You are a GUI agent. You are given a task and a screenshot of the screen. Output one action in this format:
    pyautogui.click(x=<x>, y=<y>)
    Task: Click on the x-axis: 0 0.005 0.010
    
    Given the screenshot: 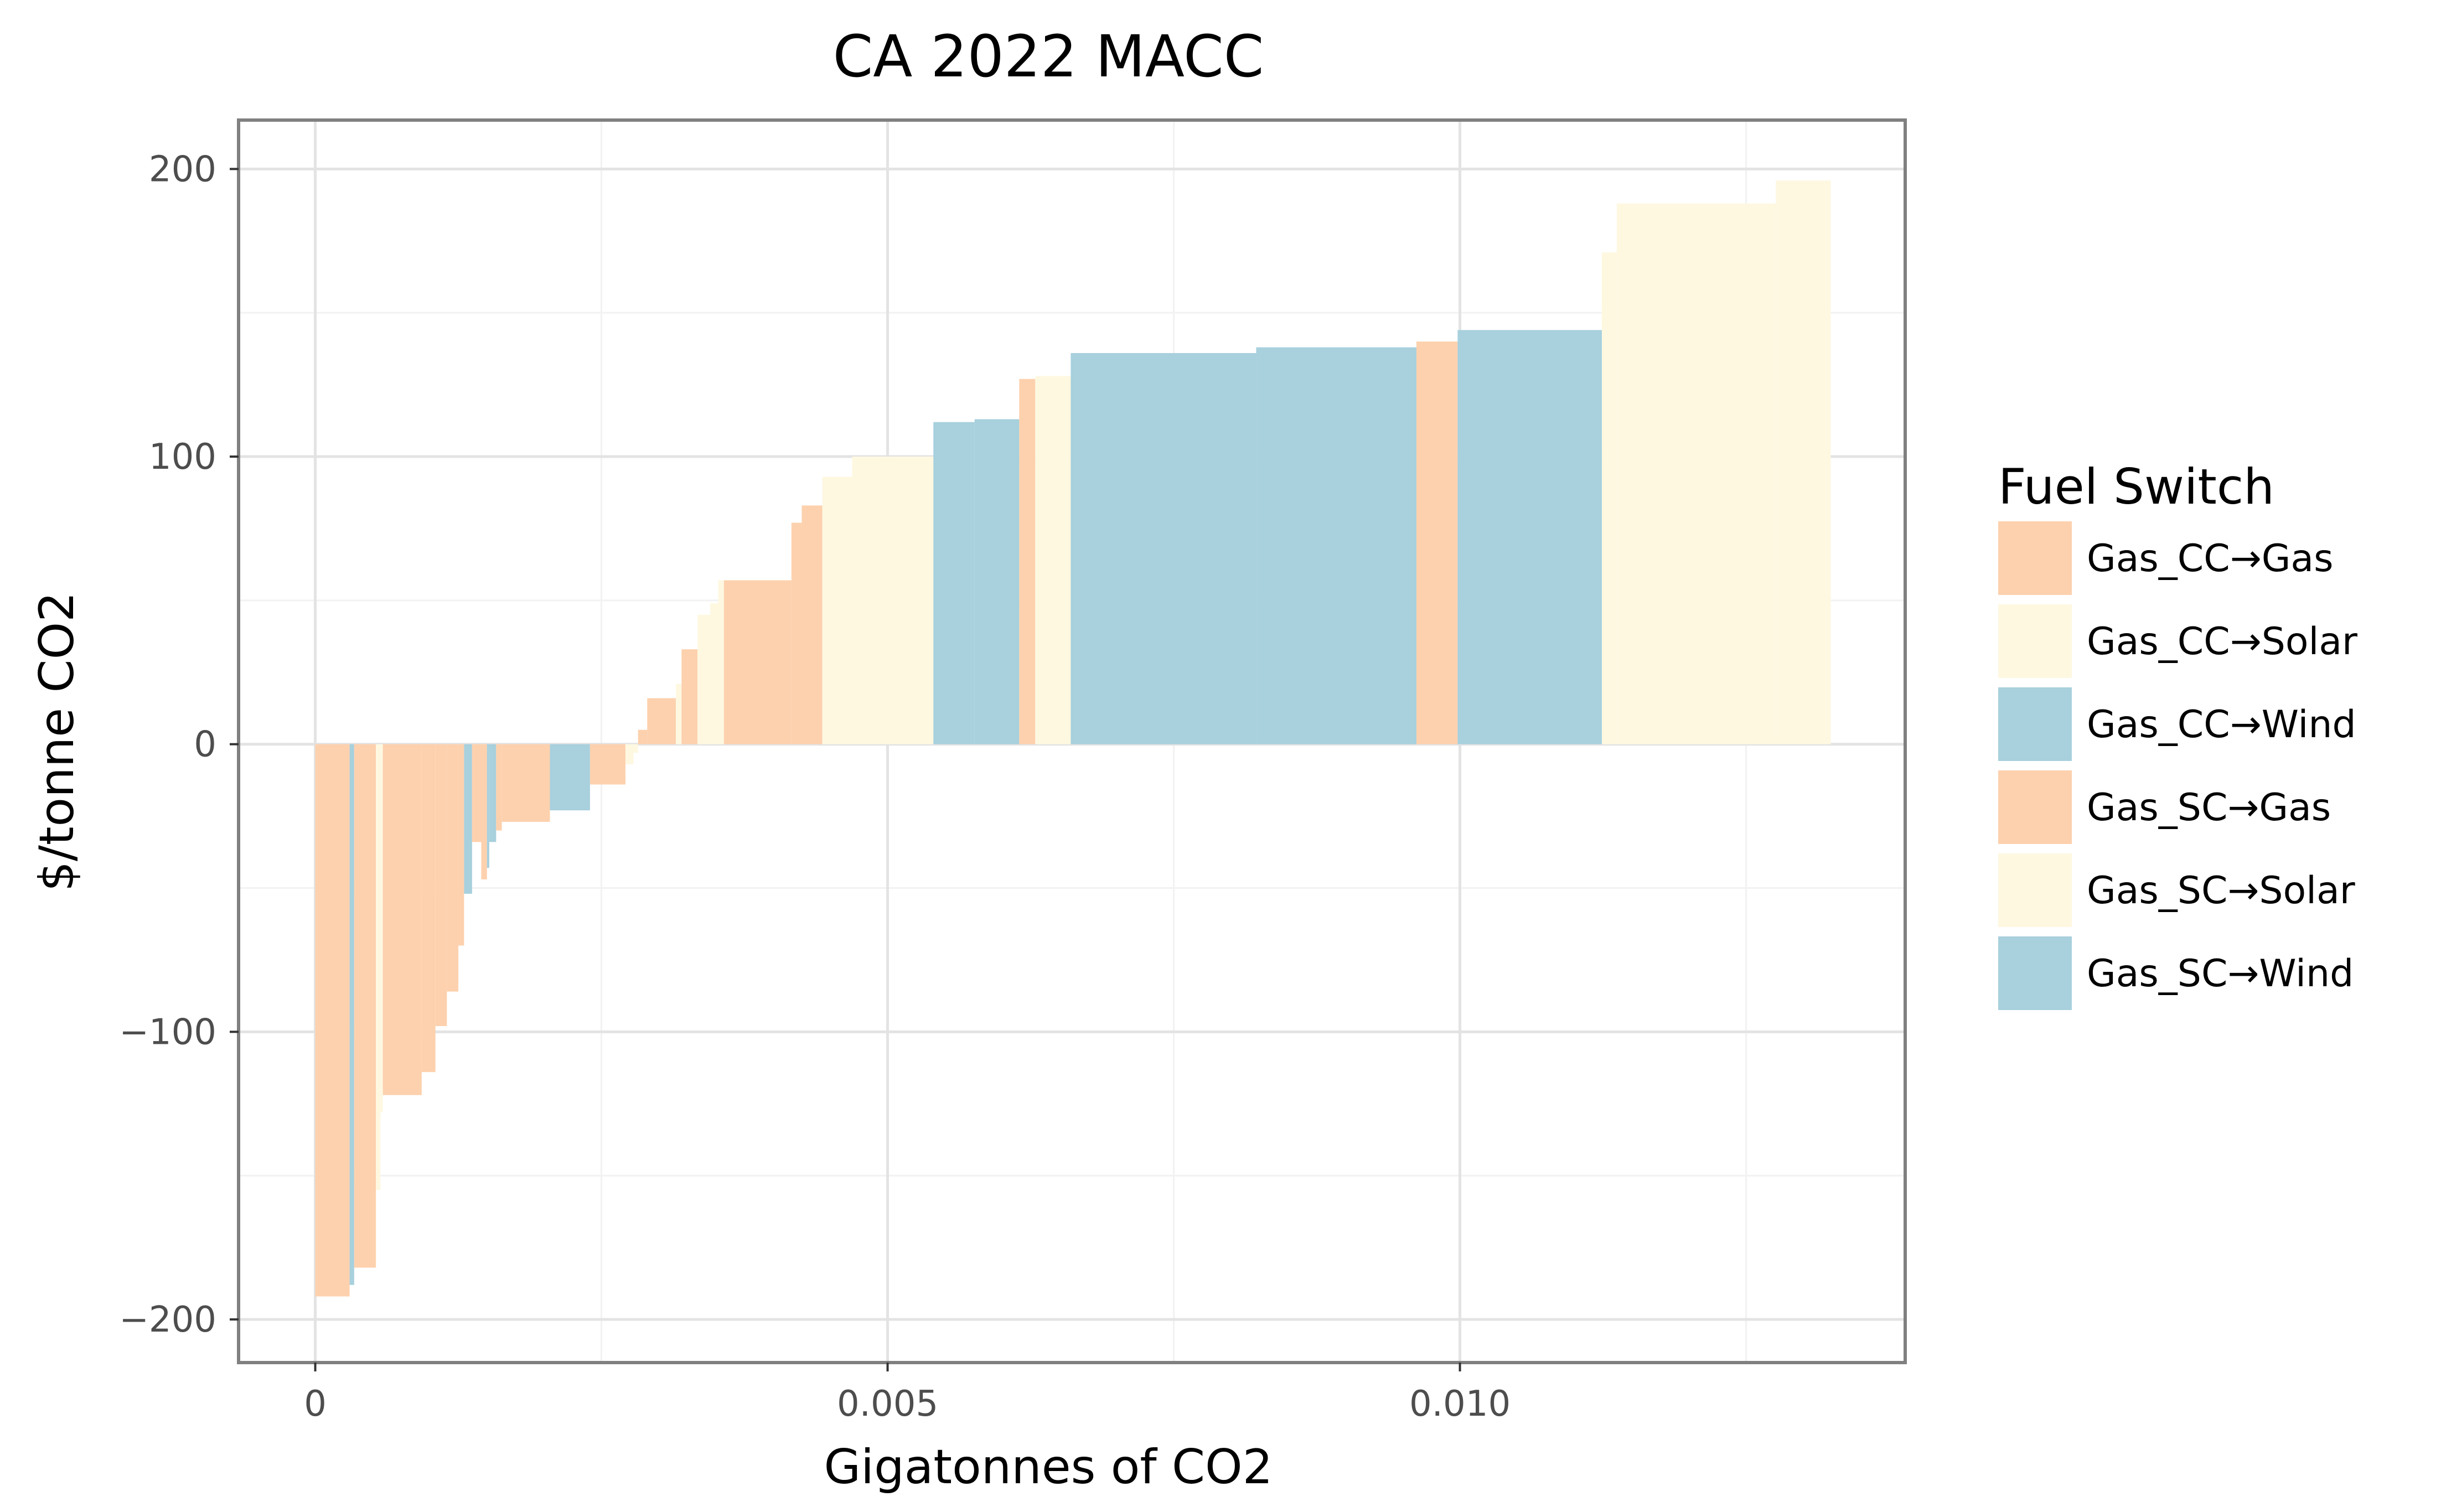 What is the action you would take?
    pyautogui.click(x=907, y=1394)
    